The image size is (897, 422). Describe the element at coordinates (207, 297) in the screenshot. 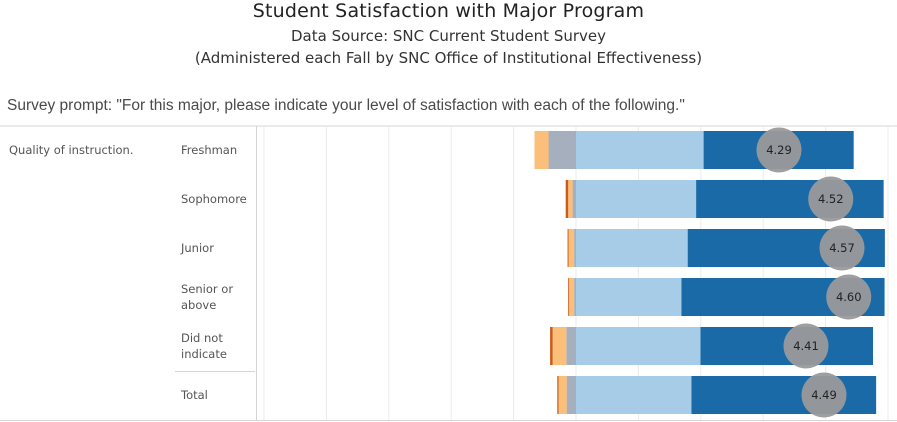

I see `row-label: Senior or above` at that location.